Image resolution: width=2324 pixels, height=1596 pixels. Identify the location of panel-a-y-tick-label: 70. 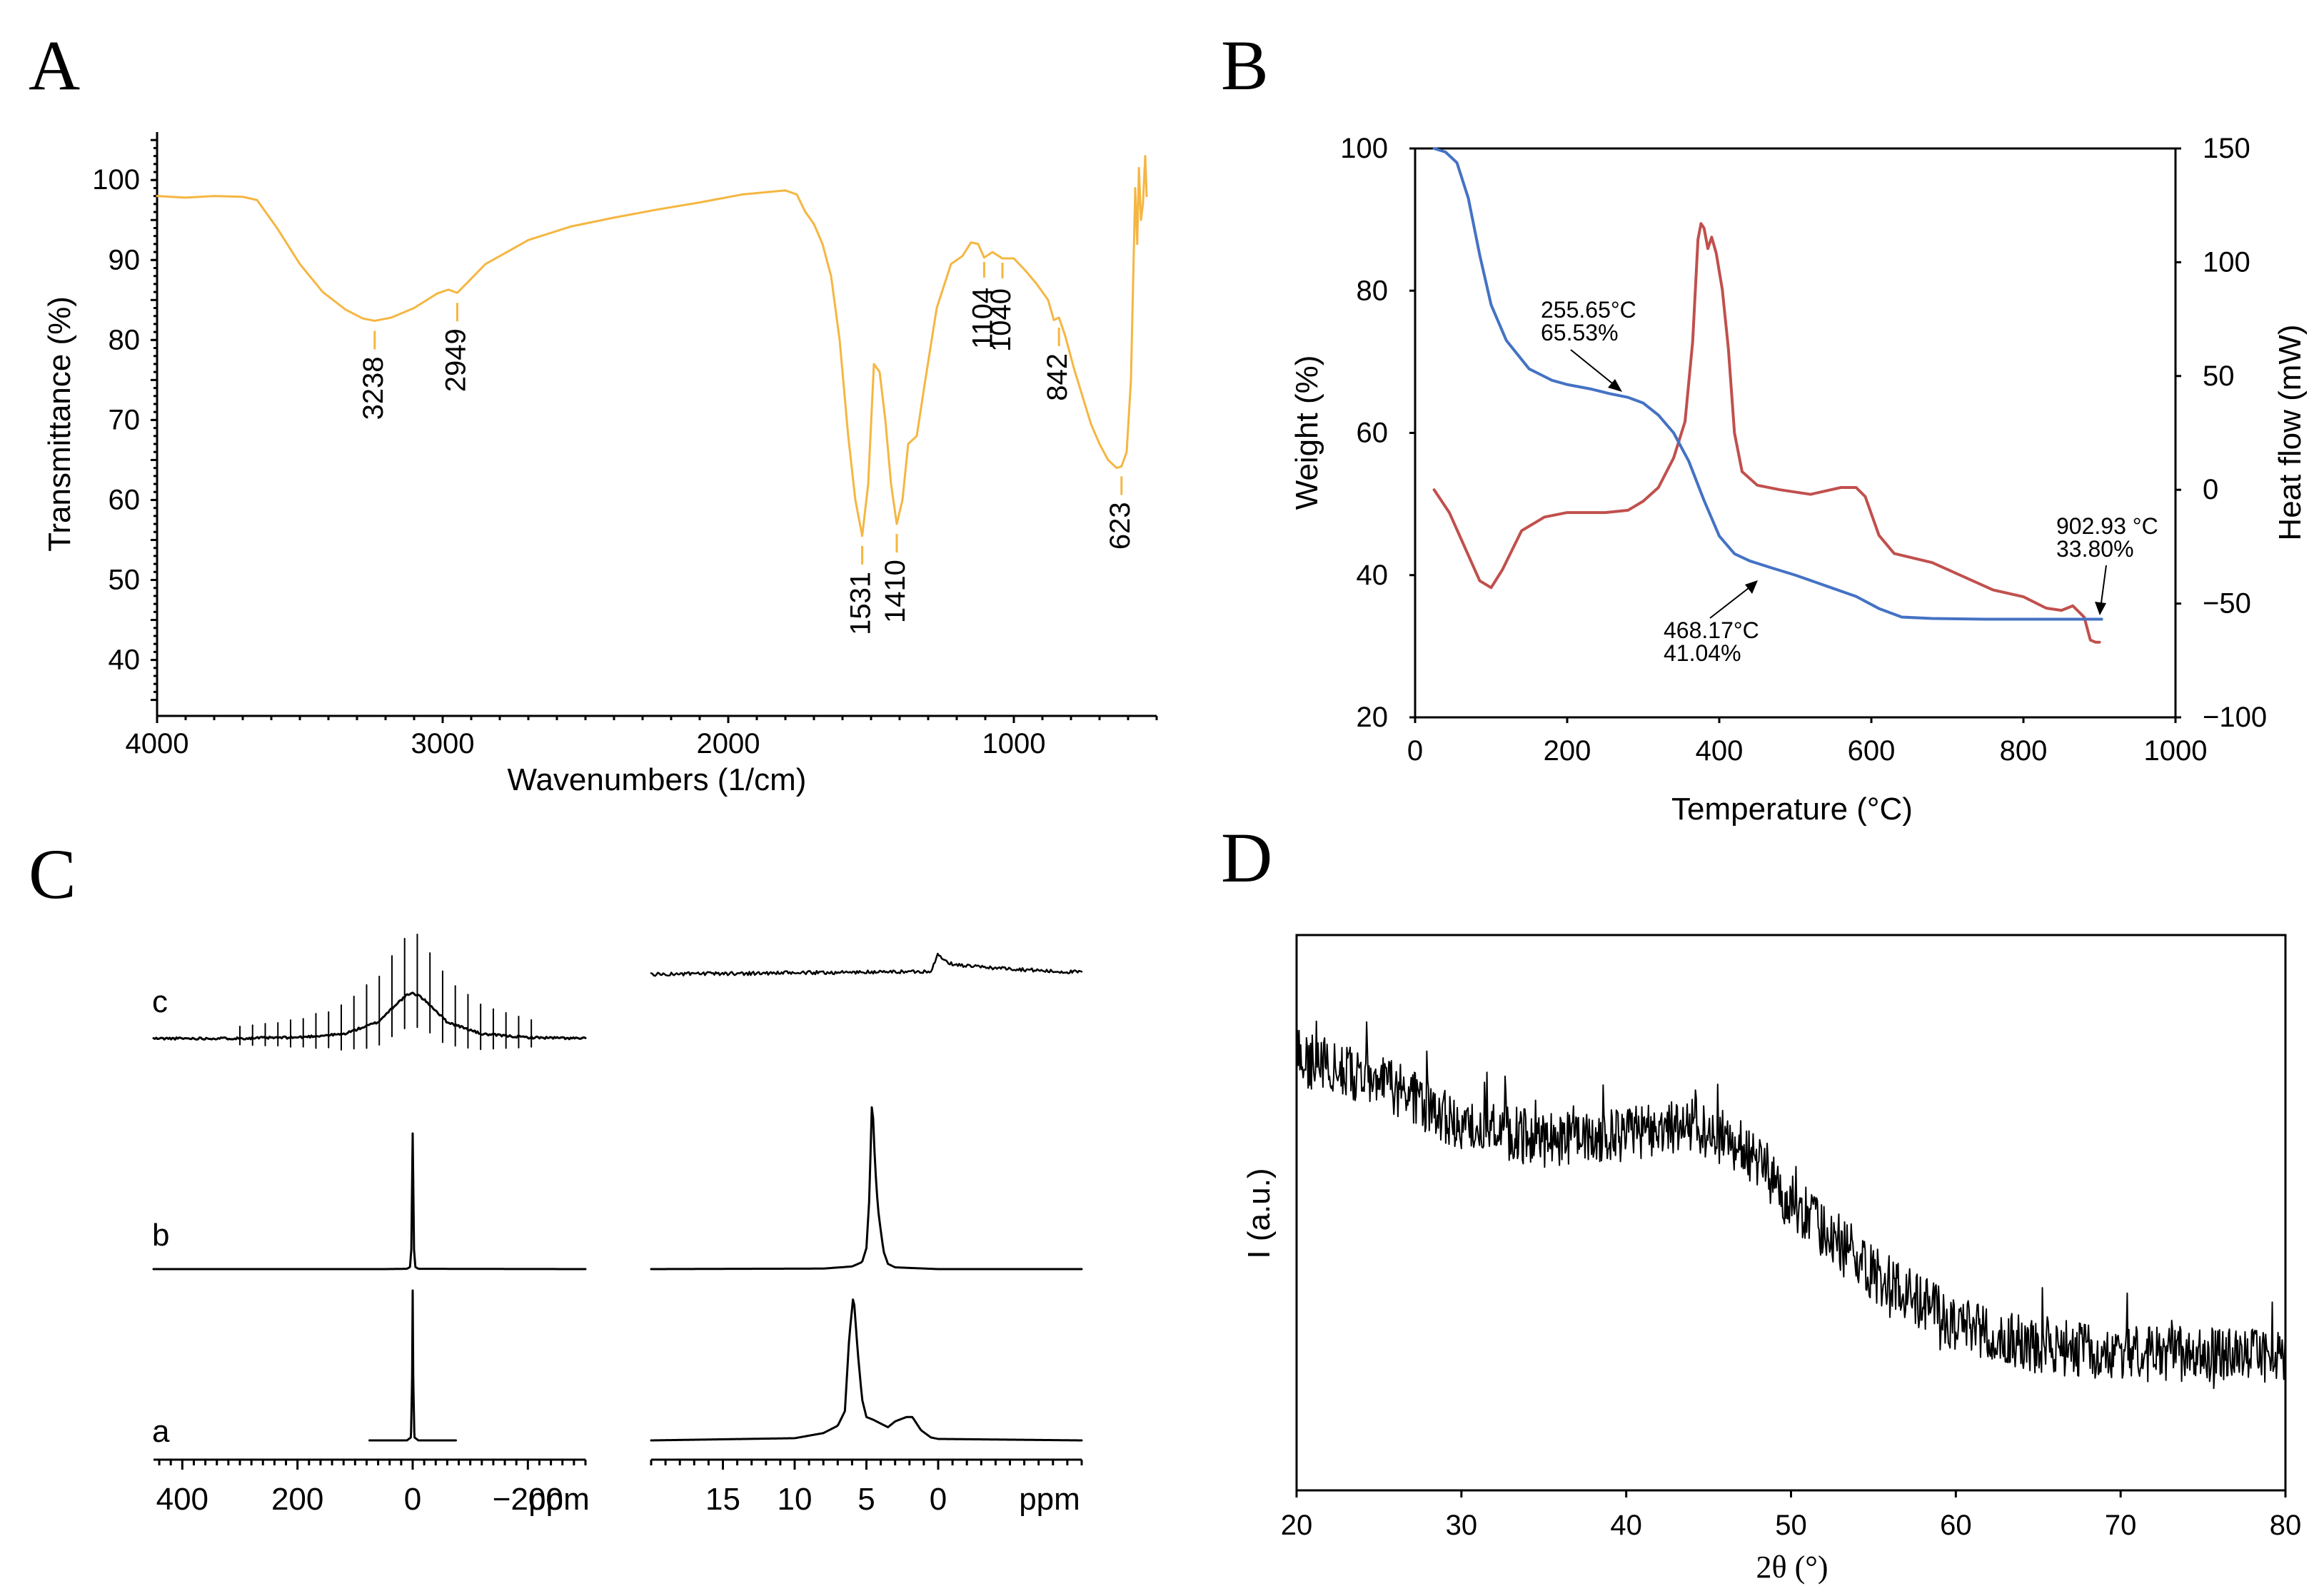
(125, 419).